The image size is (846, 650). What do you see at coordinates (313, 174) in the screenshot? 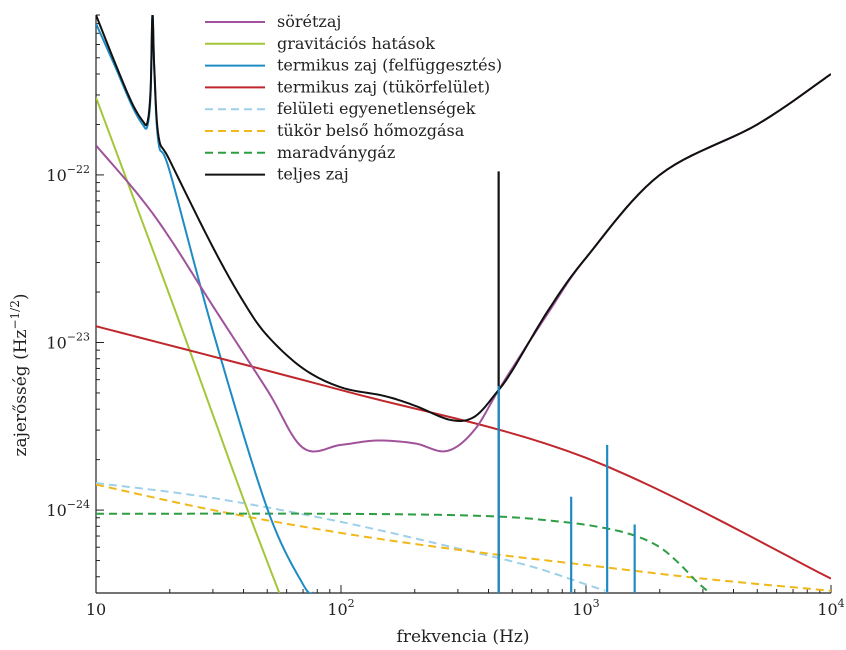
I see `legend-label-teljes-zaj: teljes zaj` at bounding box center [313, 174].